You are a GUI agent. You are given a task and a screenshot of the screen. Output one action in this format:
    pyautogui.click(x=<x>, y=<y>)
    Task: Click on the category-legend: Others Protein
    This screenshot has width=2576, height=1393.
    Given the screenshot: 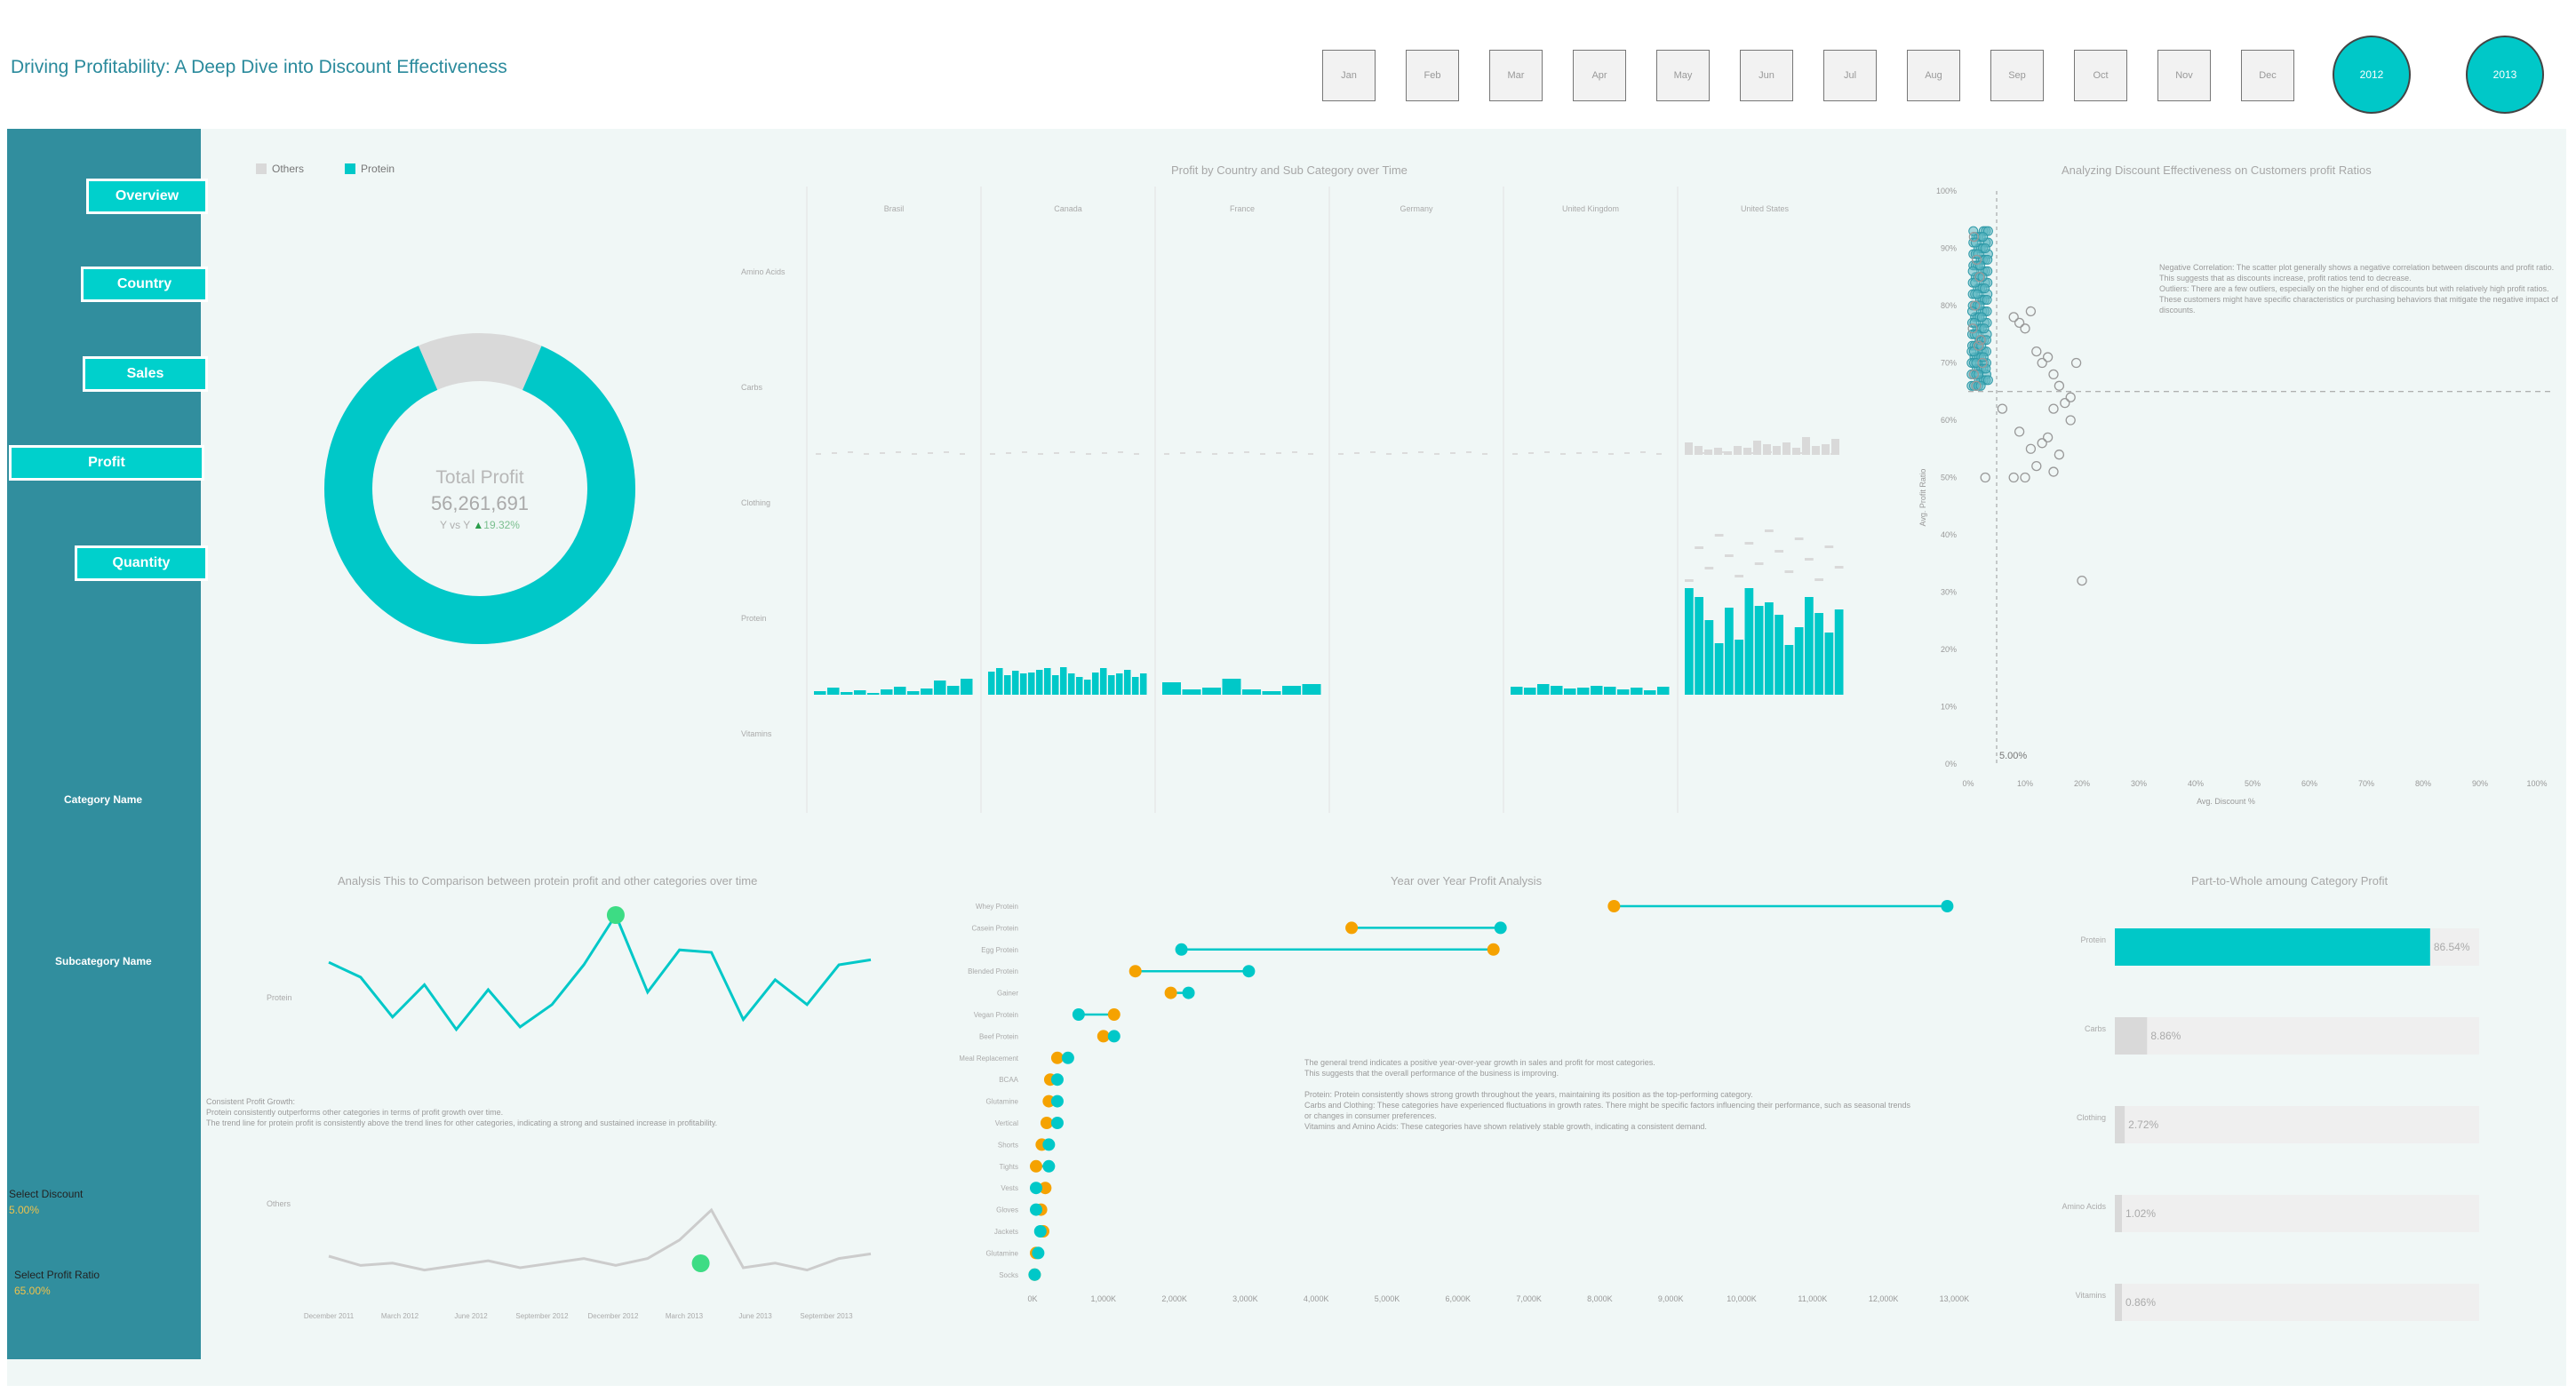 What is the action you would take?
    pyautogui.click(x=325, y=169)
    